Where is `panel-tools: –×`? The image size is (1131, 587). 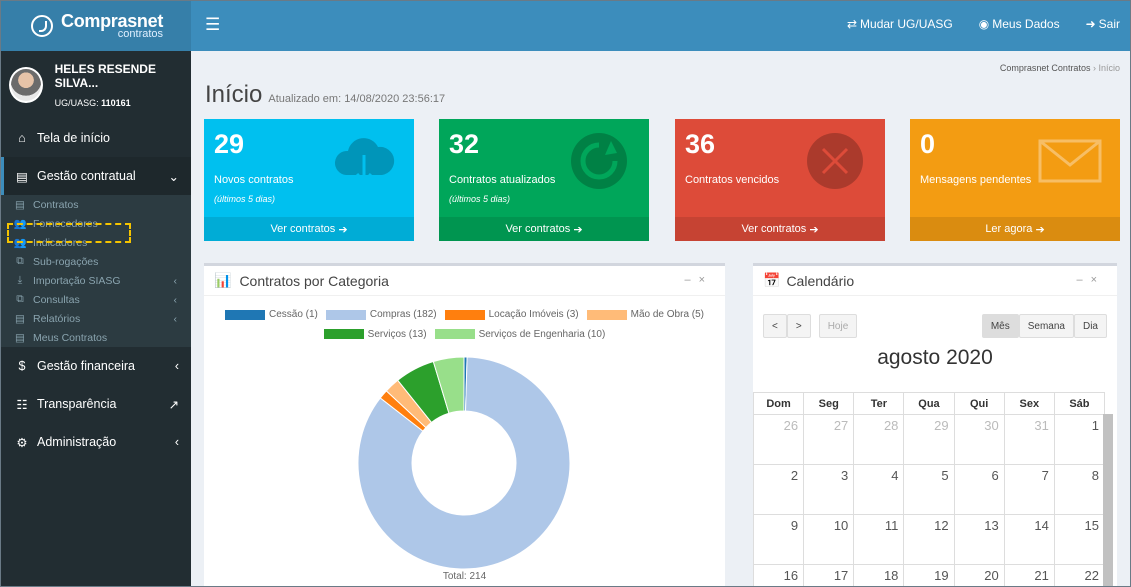
panel-tools: –× is located at coordinates (698, 280).